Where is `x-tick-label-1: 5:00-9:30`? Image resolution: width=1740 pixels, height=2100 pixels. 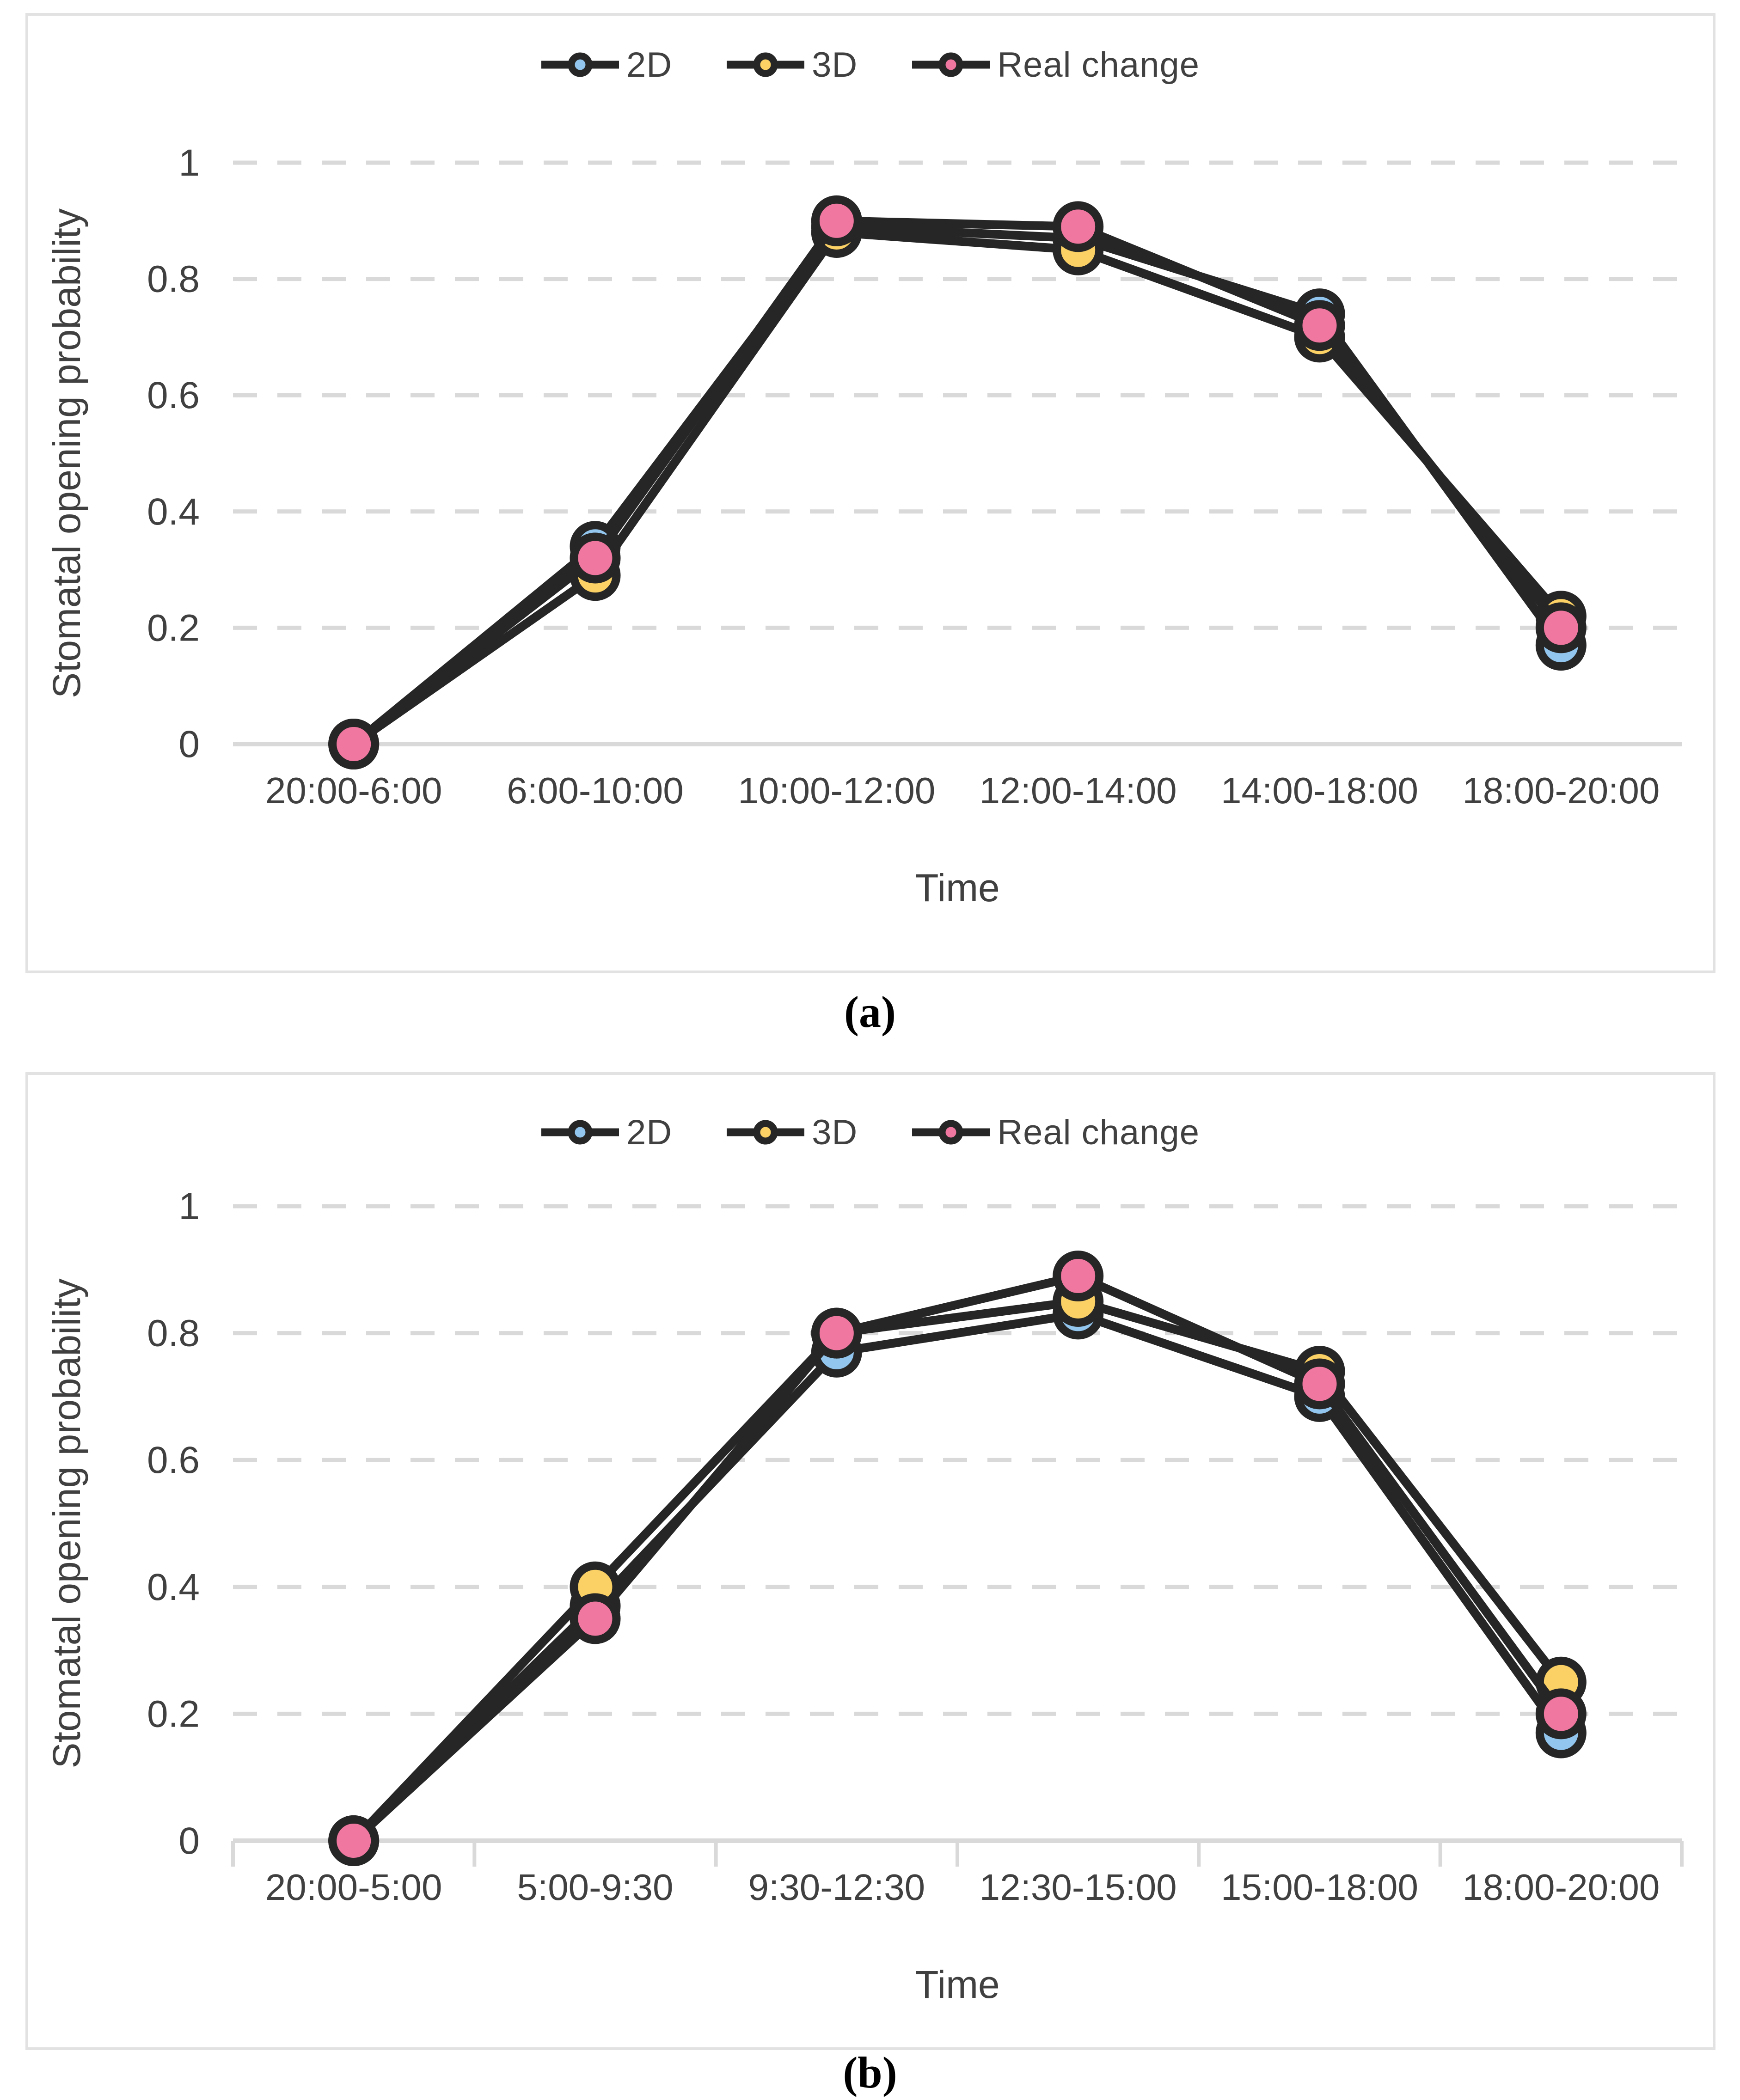 x-tick-label-1: 5:00-9:30 is located at coordinates (595, 1887).